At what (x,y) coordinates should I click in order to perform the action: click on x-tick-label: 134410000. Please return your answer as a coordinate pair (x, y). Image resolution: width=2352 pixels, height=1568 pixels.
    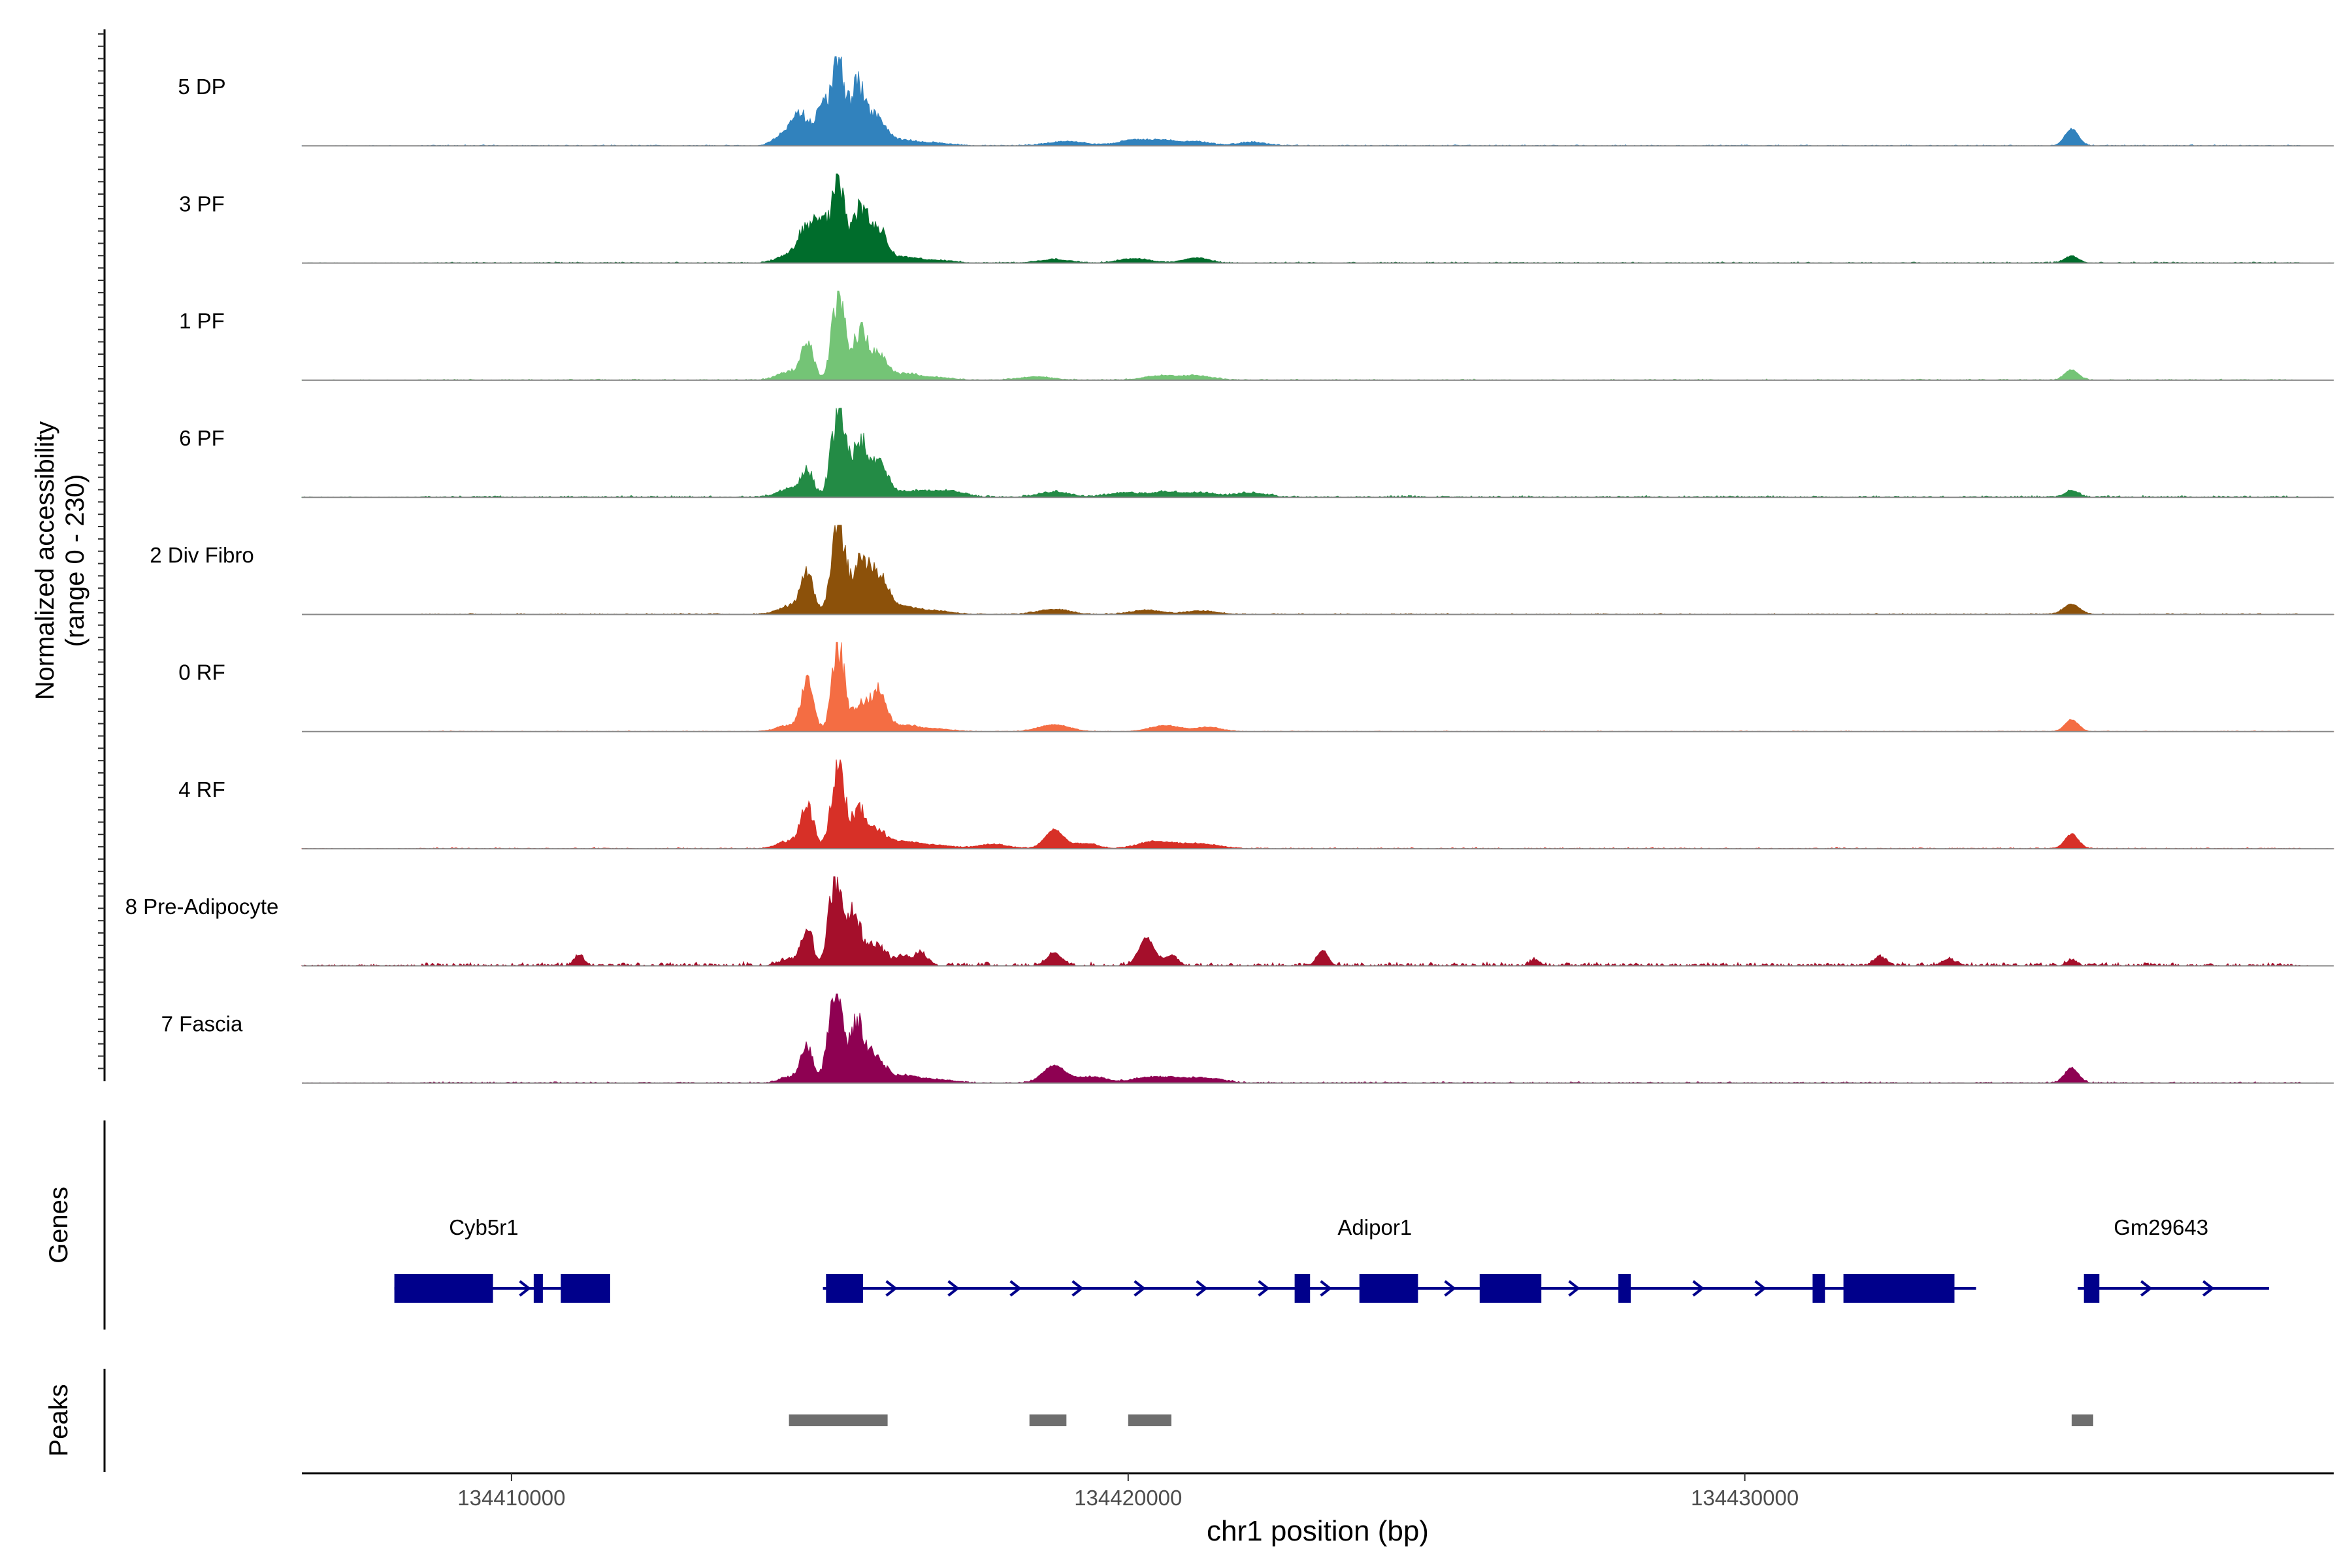
    Looking at the image, I should click on (511, 1498).